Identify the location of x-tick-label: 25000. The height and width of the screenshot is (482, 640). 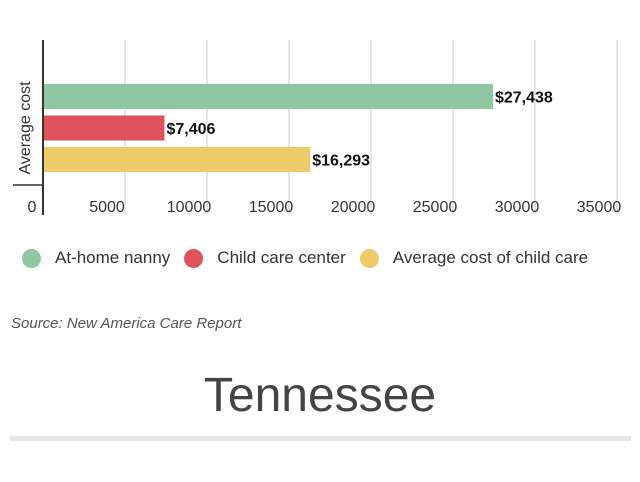
(435, 207).